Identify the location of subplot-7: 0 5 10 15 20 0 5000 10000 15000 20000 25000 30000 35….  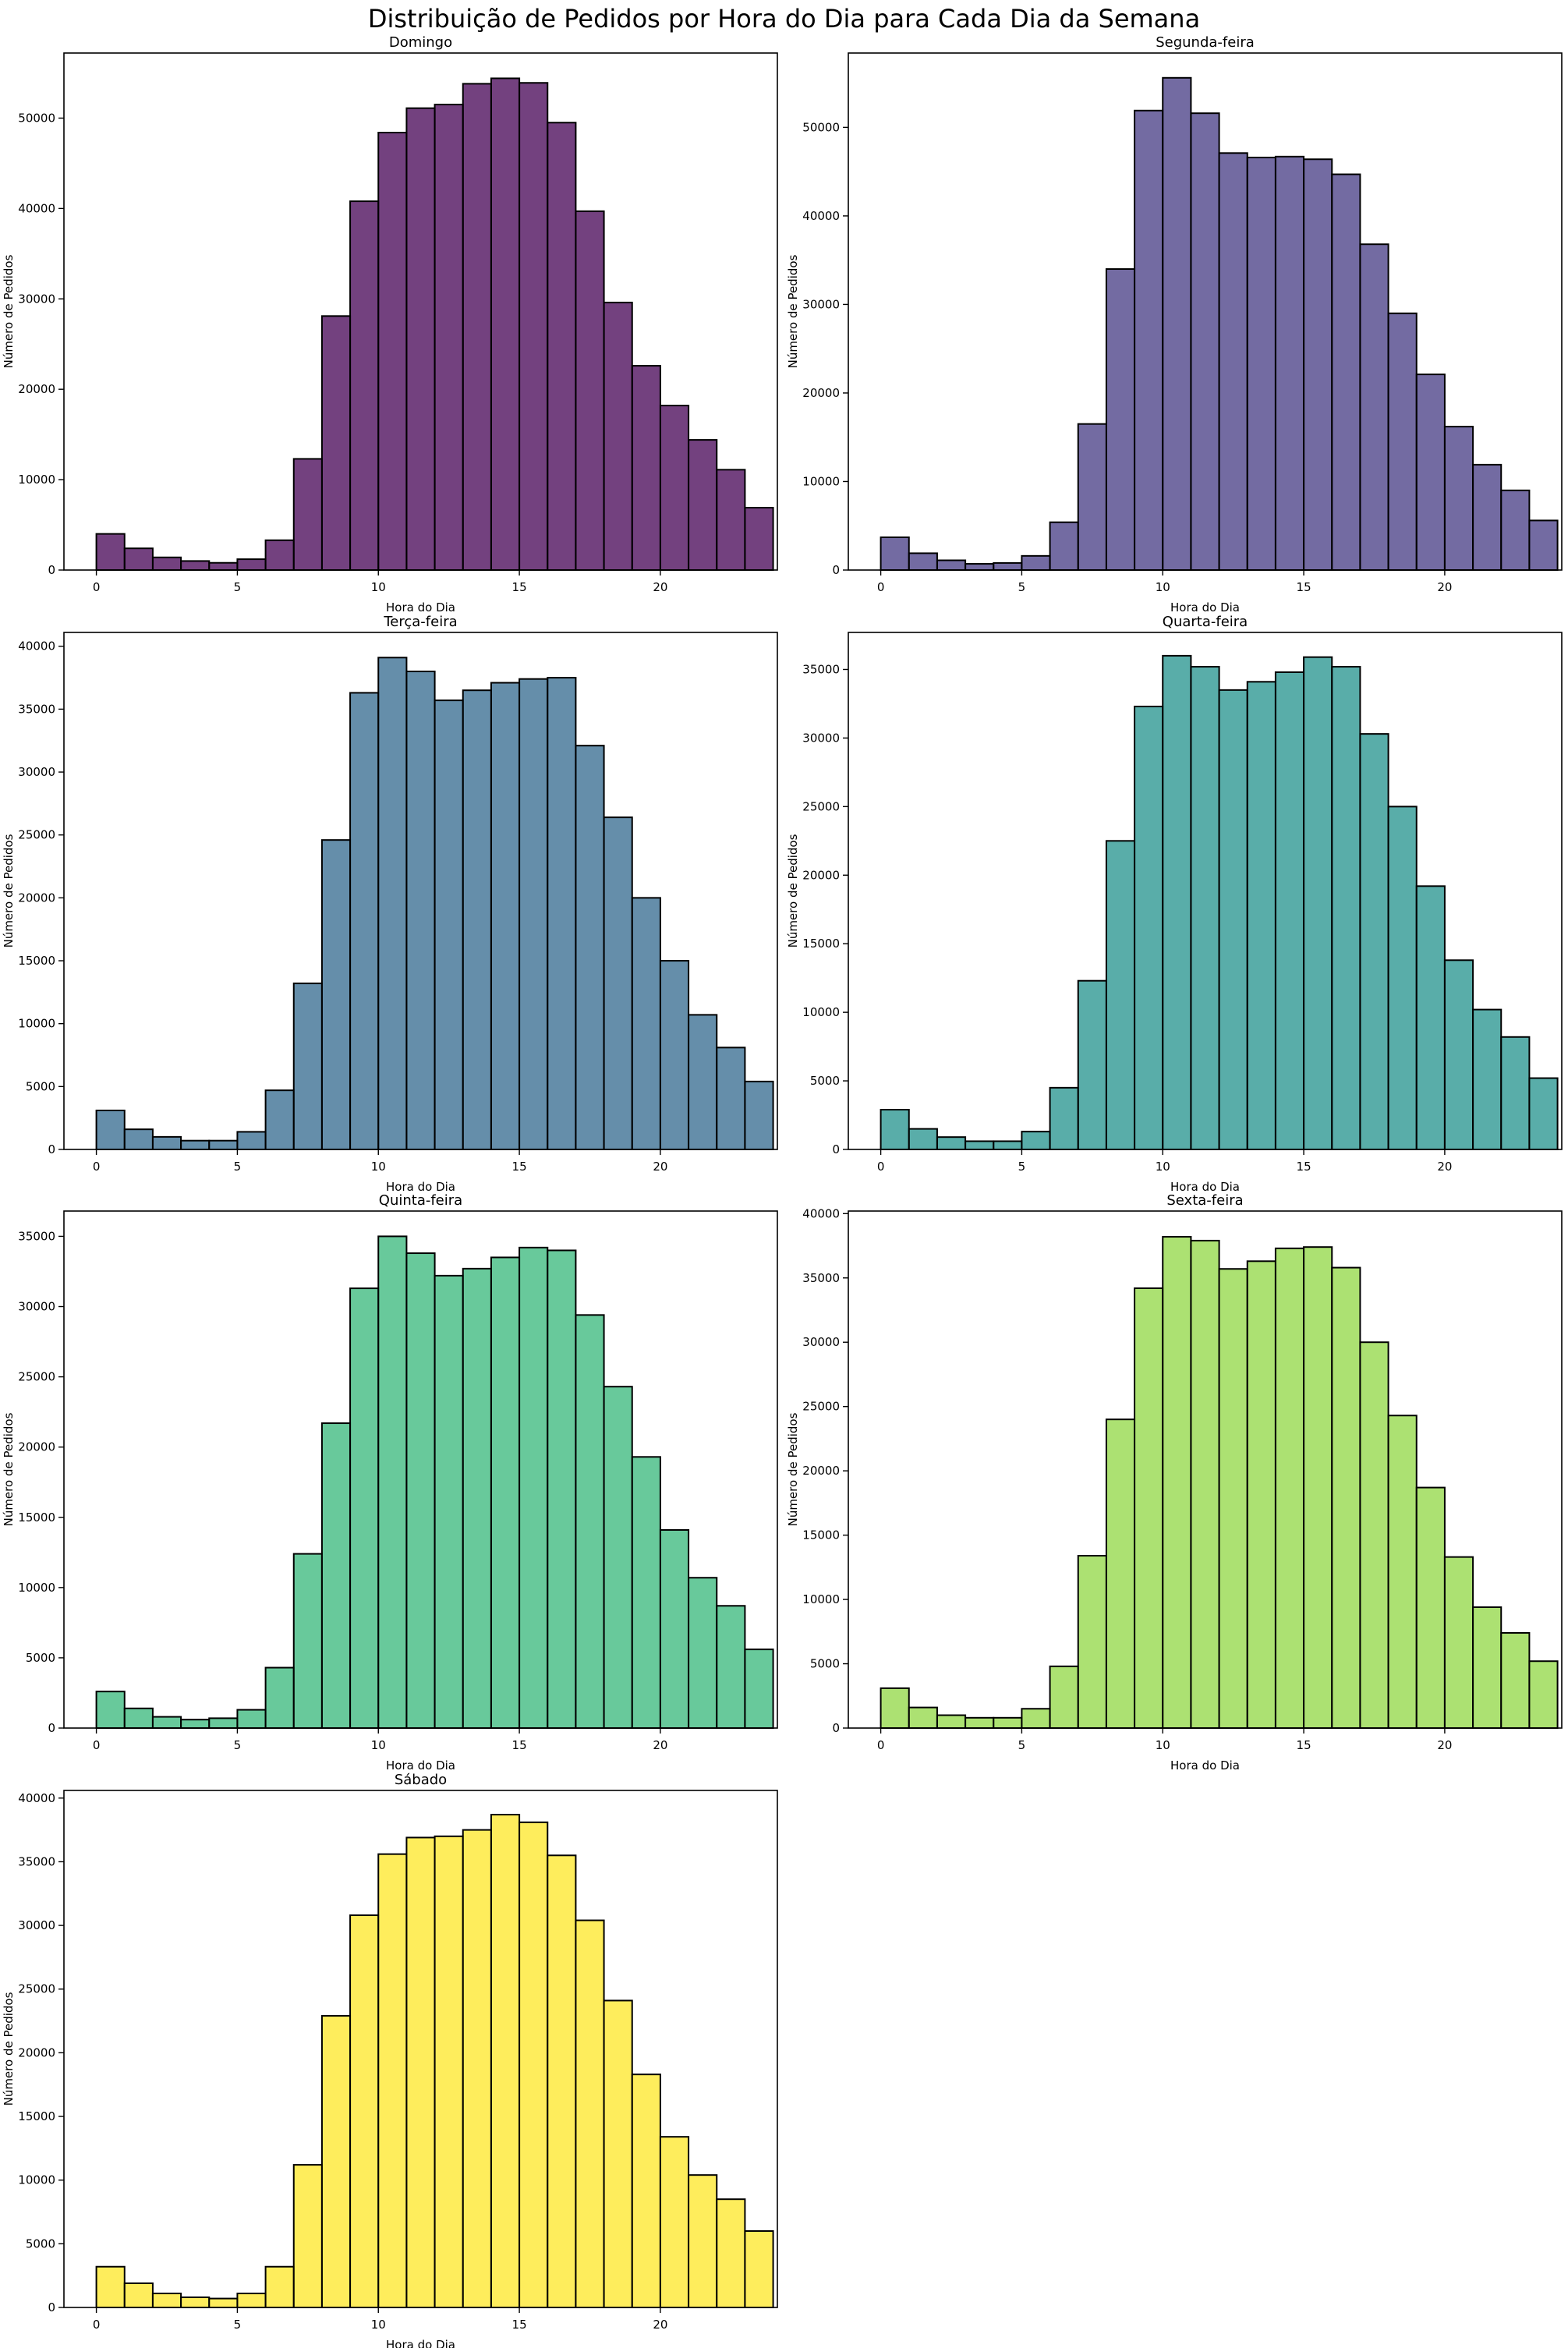
(390, 2060).